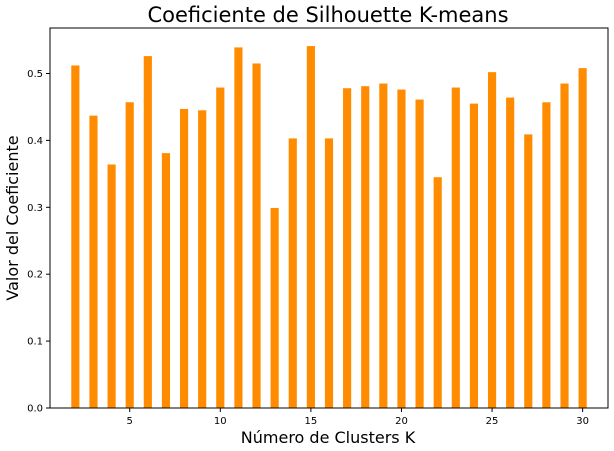 This screenshot has height=451, width=614. Describe the element at coordinates (328, 437) in the screenshot. I see `x-axis-label: Número de Clusters K` at that location.